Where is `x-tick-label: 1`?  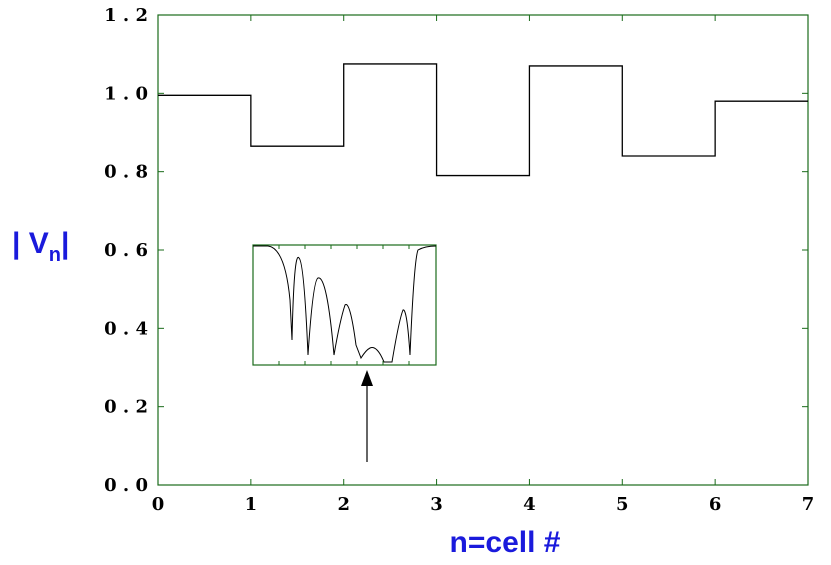 x-tick-label: 1 is located at coordinates (251, 504).